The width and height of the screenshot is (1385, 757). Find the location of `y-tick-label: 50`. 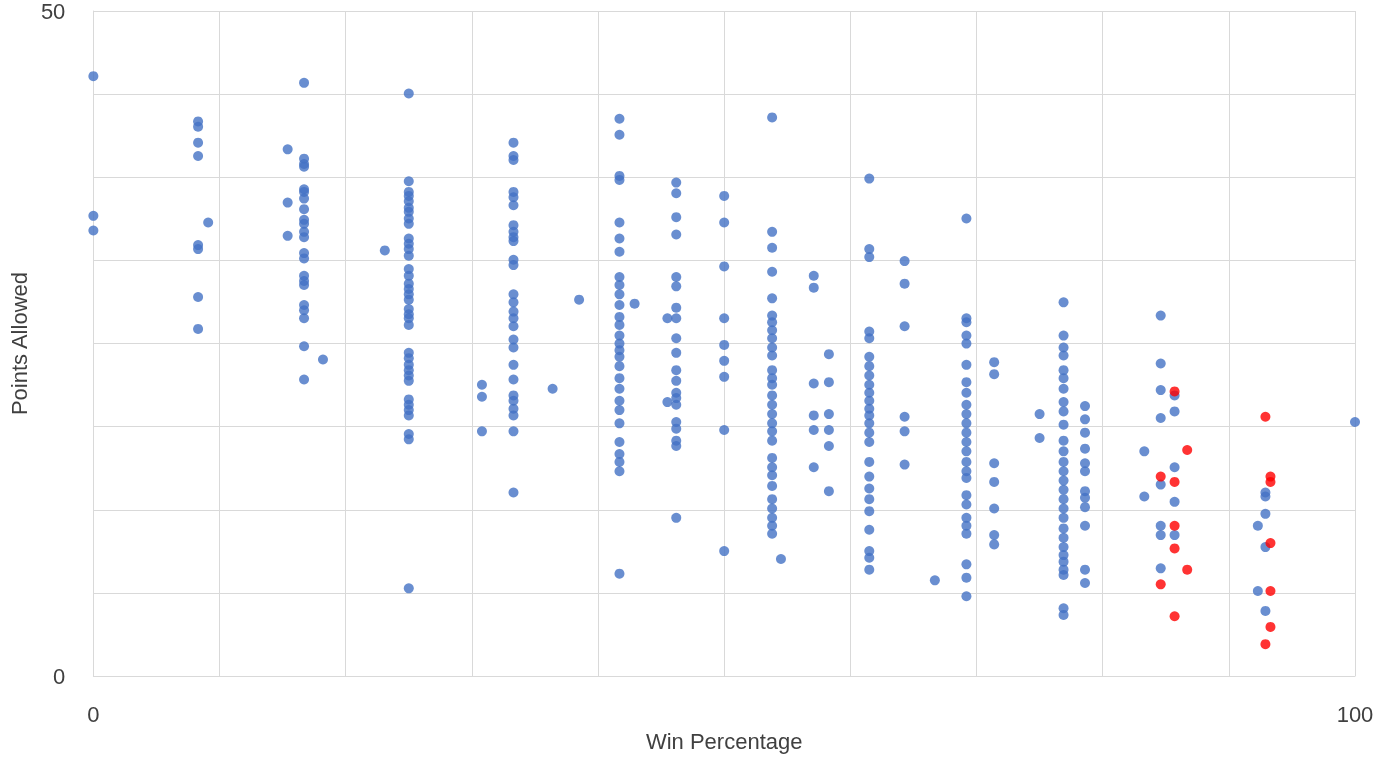

y-tick-label: 50 is located at coordinates (53, 12).